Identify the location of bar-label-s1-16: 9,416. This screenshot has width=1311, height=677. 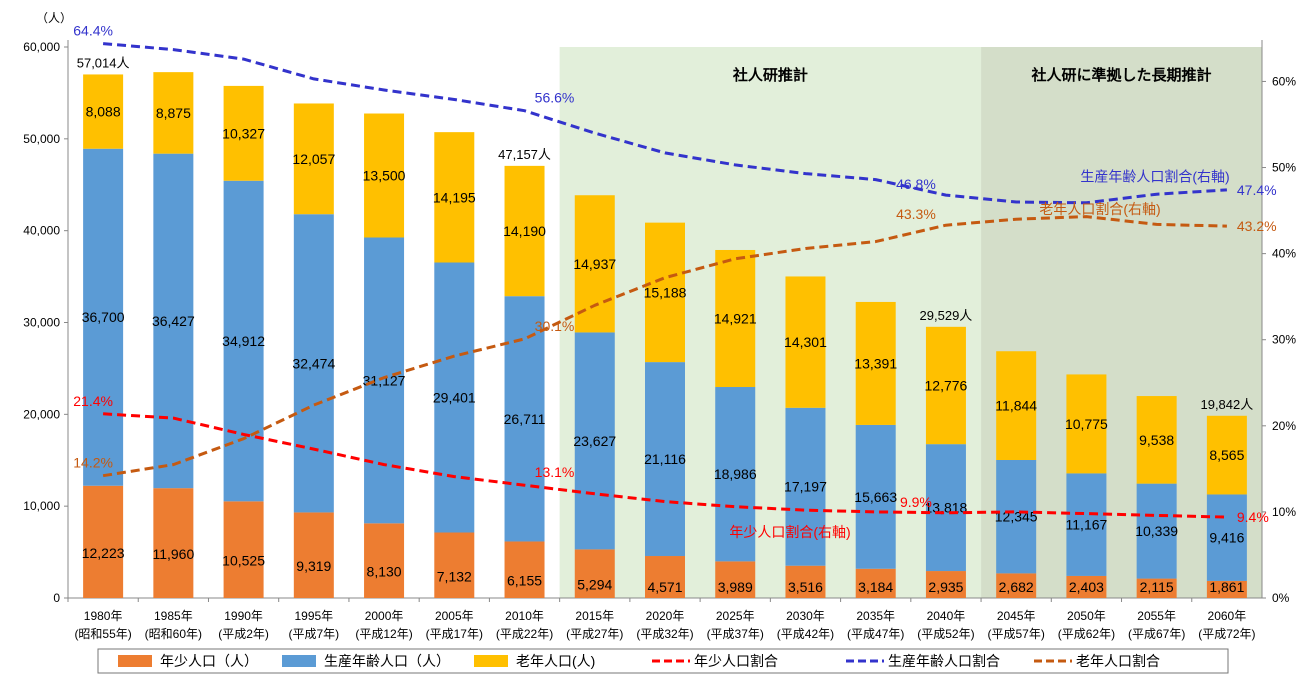
(1226, 538).